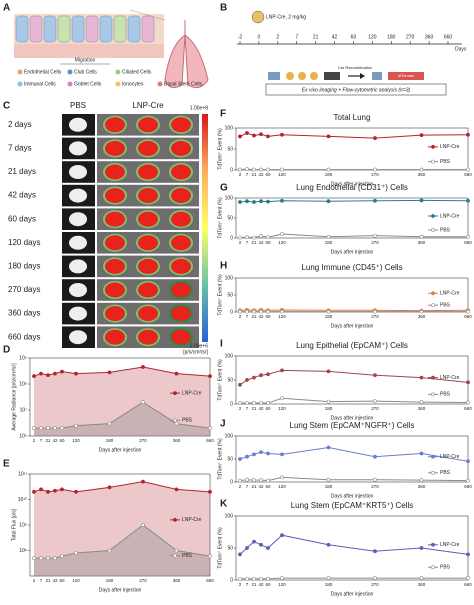 This screenshot has height=605, width=474. What do you see at coordinates (183, 84) in the screenshot?
I see `cell-legend: Basal Stem Cells` at bounding box center [183, 84].